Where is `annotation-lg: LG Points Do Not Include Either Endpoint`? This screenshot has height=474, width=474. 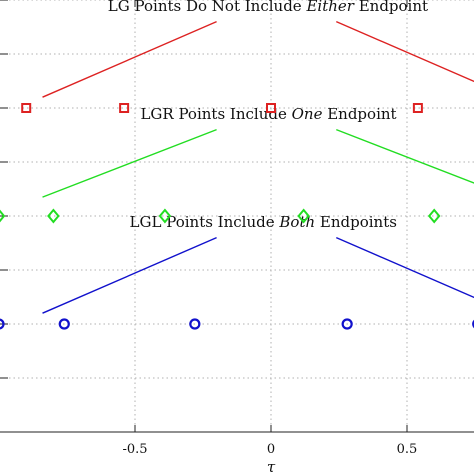
annotation-lg: LG Points Do Not Include Either Endpoint is located at coordinates (268, 7).